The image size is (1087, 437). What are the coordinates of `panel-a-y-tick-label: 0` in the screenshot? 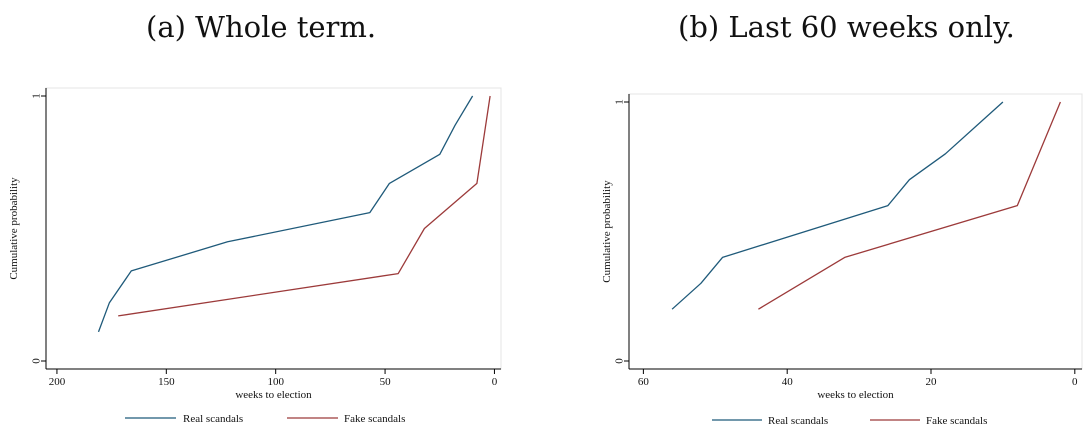 It's located at (37, 361).